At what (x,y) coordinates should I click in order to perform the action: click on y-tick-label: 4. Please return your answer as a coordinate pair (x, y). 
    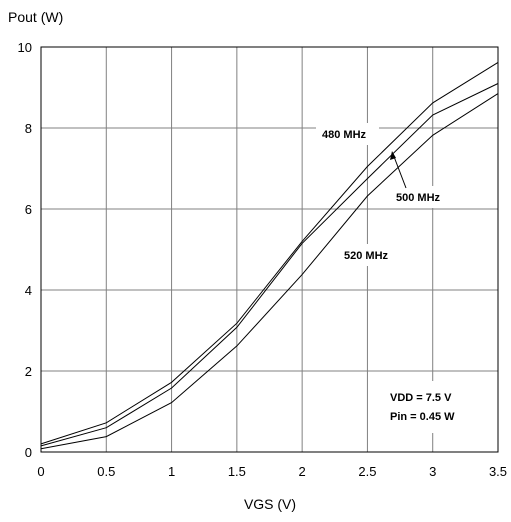
    Looking at the image, I should click on (28, 290).